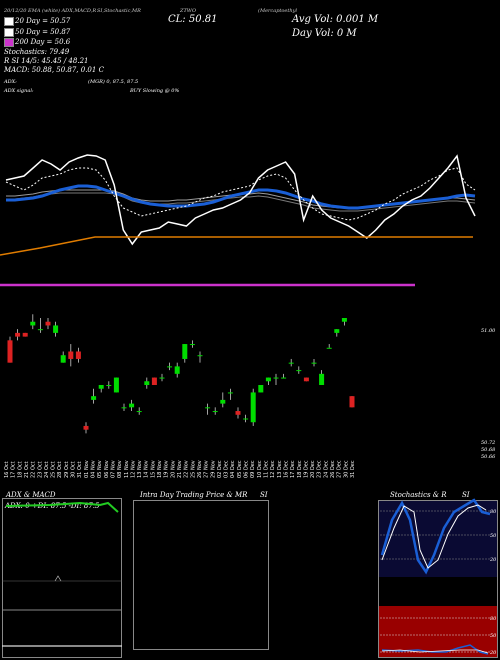 This screenshot has height=660, width=500. What do you see at coordinates (10, 82) in the screenshot?
I see `adx-label: ADX:` at bounding box center [10, 82].